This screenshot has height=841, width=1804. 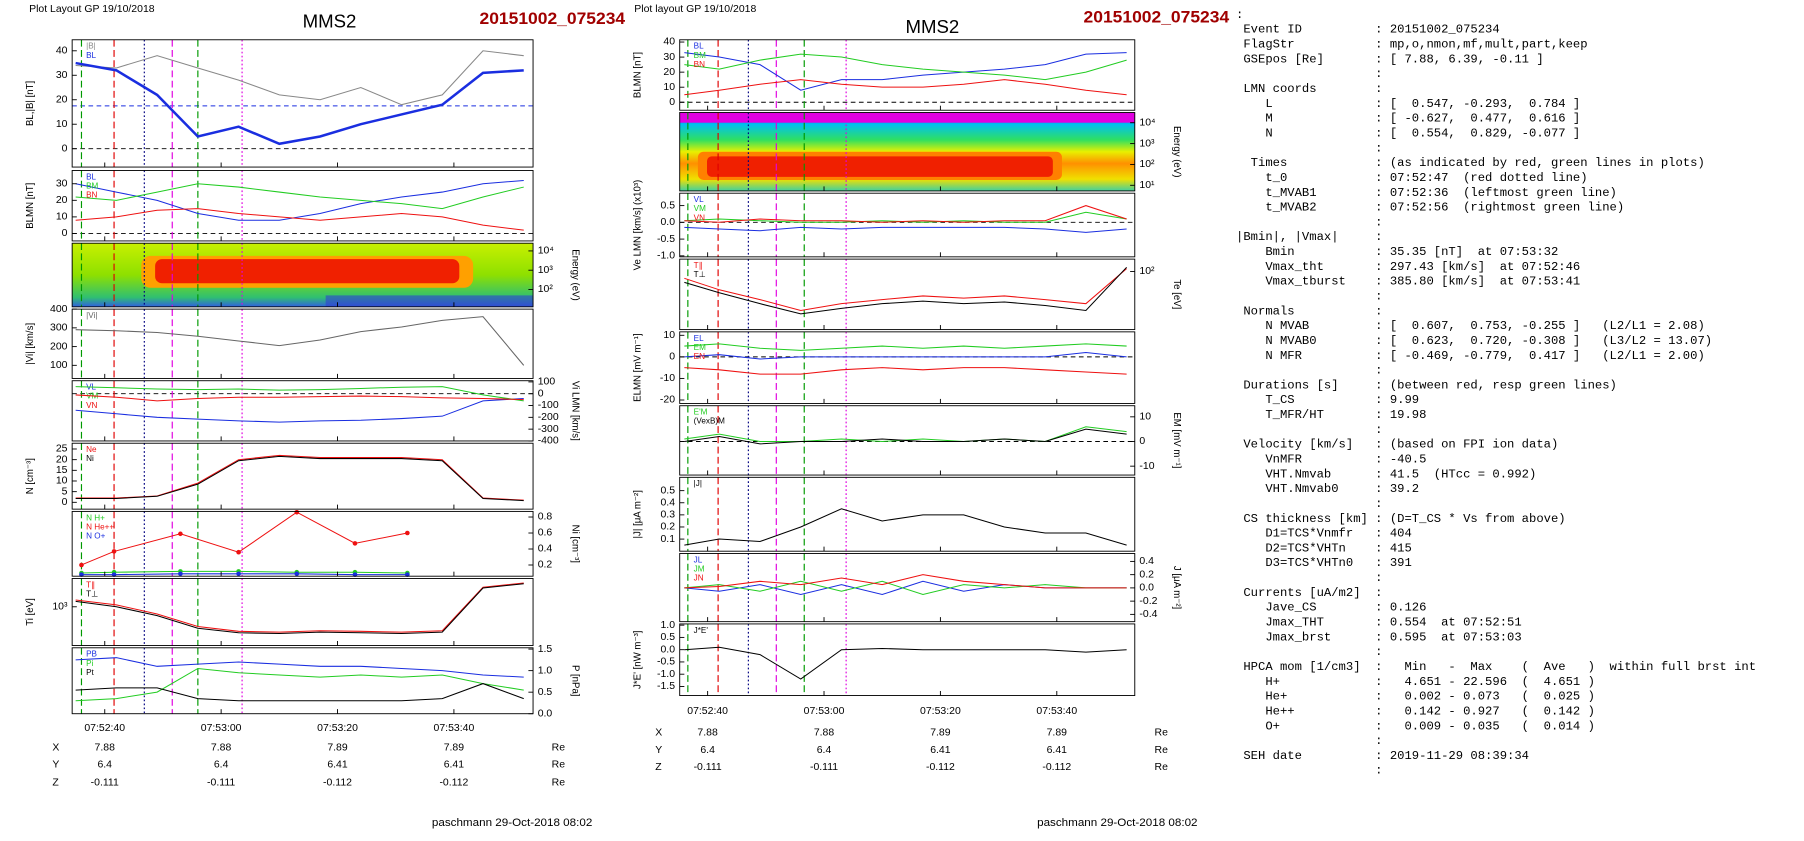 I want to click on y-tick-label: 200, so click(x=59, y=346).